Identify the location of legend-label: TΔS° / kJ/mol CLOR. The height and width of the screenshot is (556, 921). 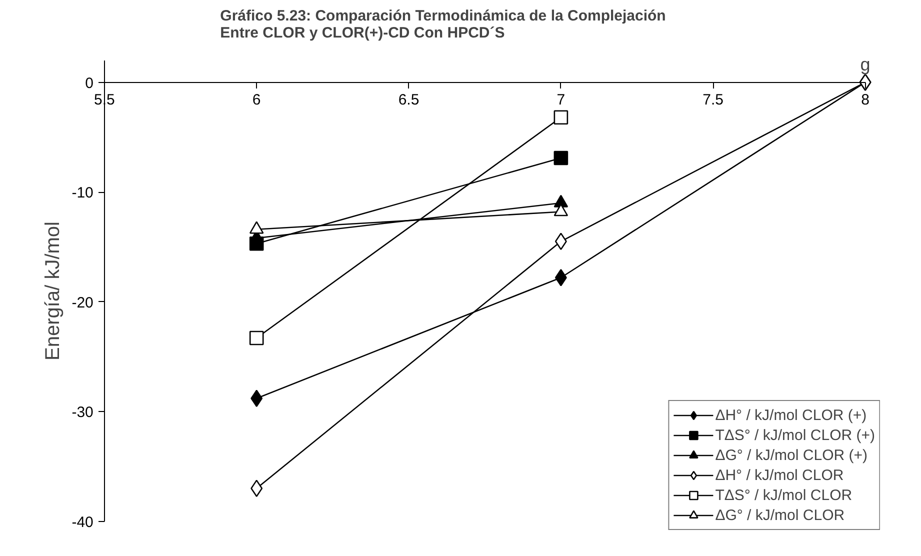
(783, 495).